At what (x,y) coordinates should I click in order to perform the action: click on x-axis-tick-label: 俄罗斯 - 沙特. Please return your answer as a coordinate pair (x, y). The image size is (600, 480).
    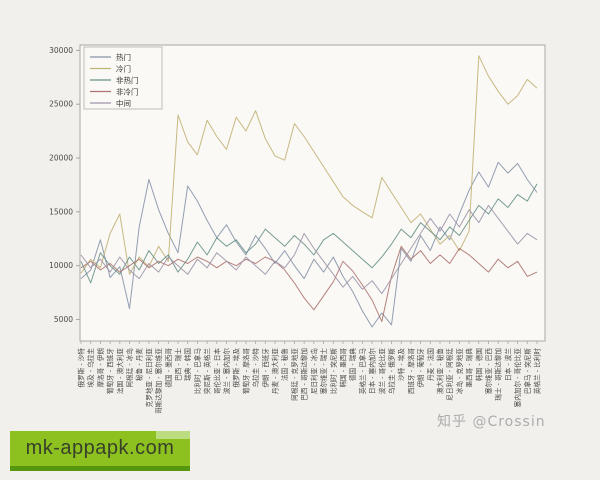
    Looking at the image, I should click on (81, 368).